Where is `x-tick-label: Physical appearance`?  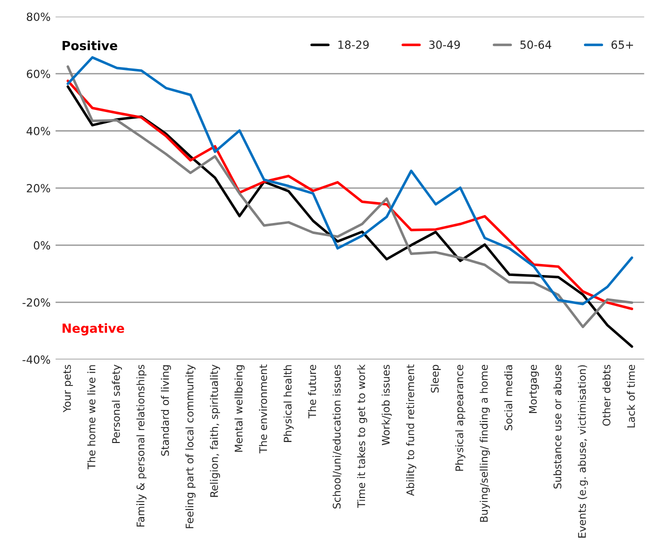 x-tick-label: Physical appearance is located at coordinates (460, 417).